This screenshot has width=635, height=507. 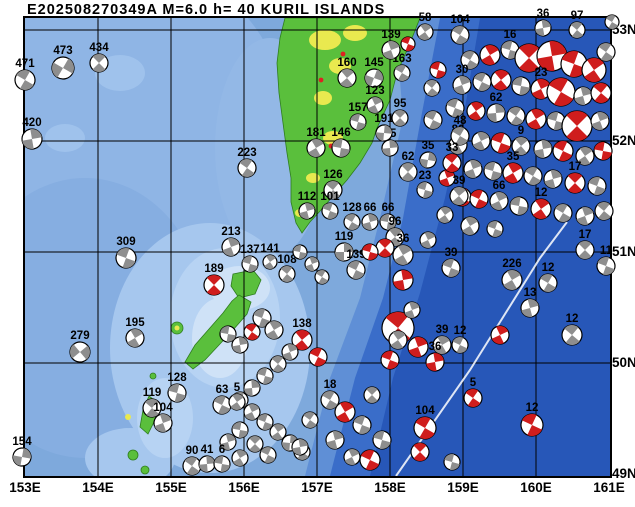 I want to click on lon-tick-154e: 154E, so click(x=98, y=487).